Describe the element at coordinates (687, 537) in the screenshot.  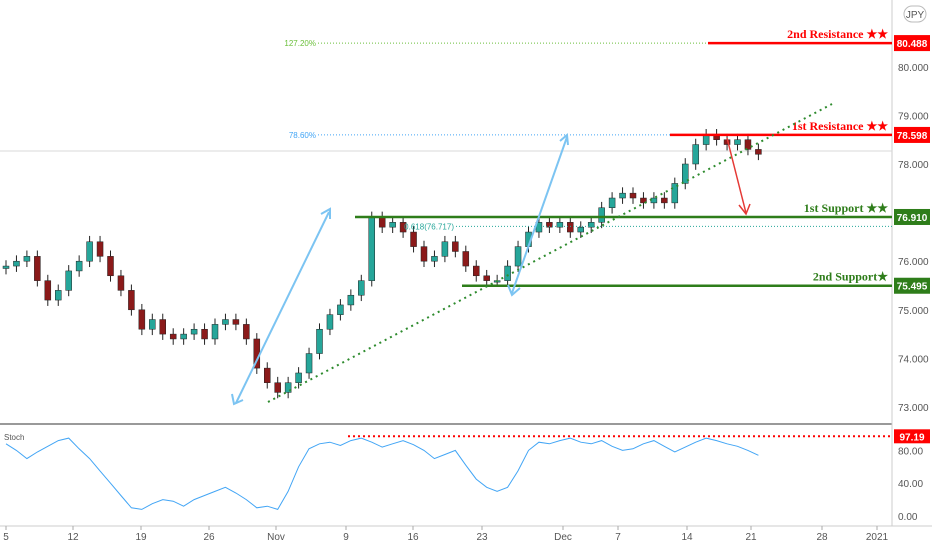
I see `time-tick-label: 14` at that location.